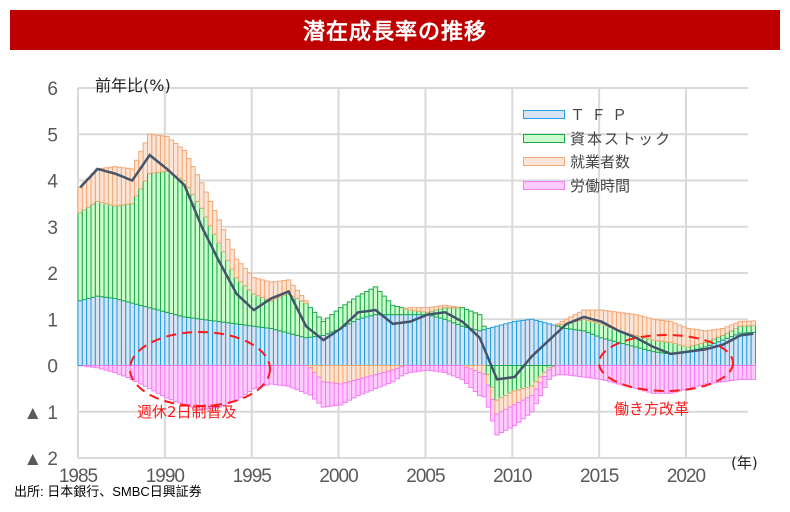  Describe the element at coordinates (512, 476) in the screenshot. I see `x-tick-label: 2010` at that location.